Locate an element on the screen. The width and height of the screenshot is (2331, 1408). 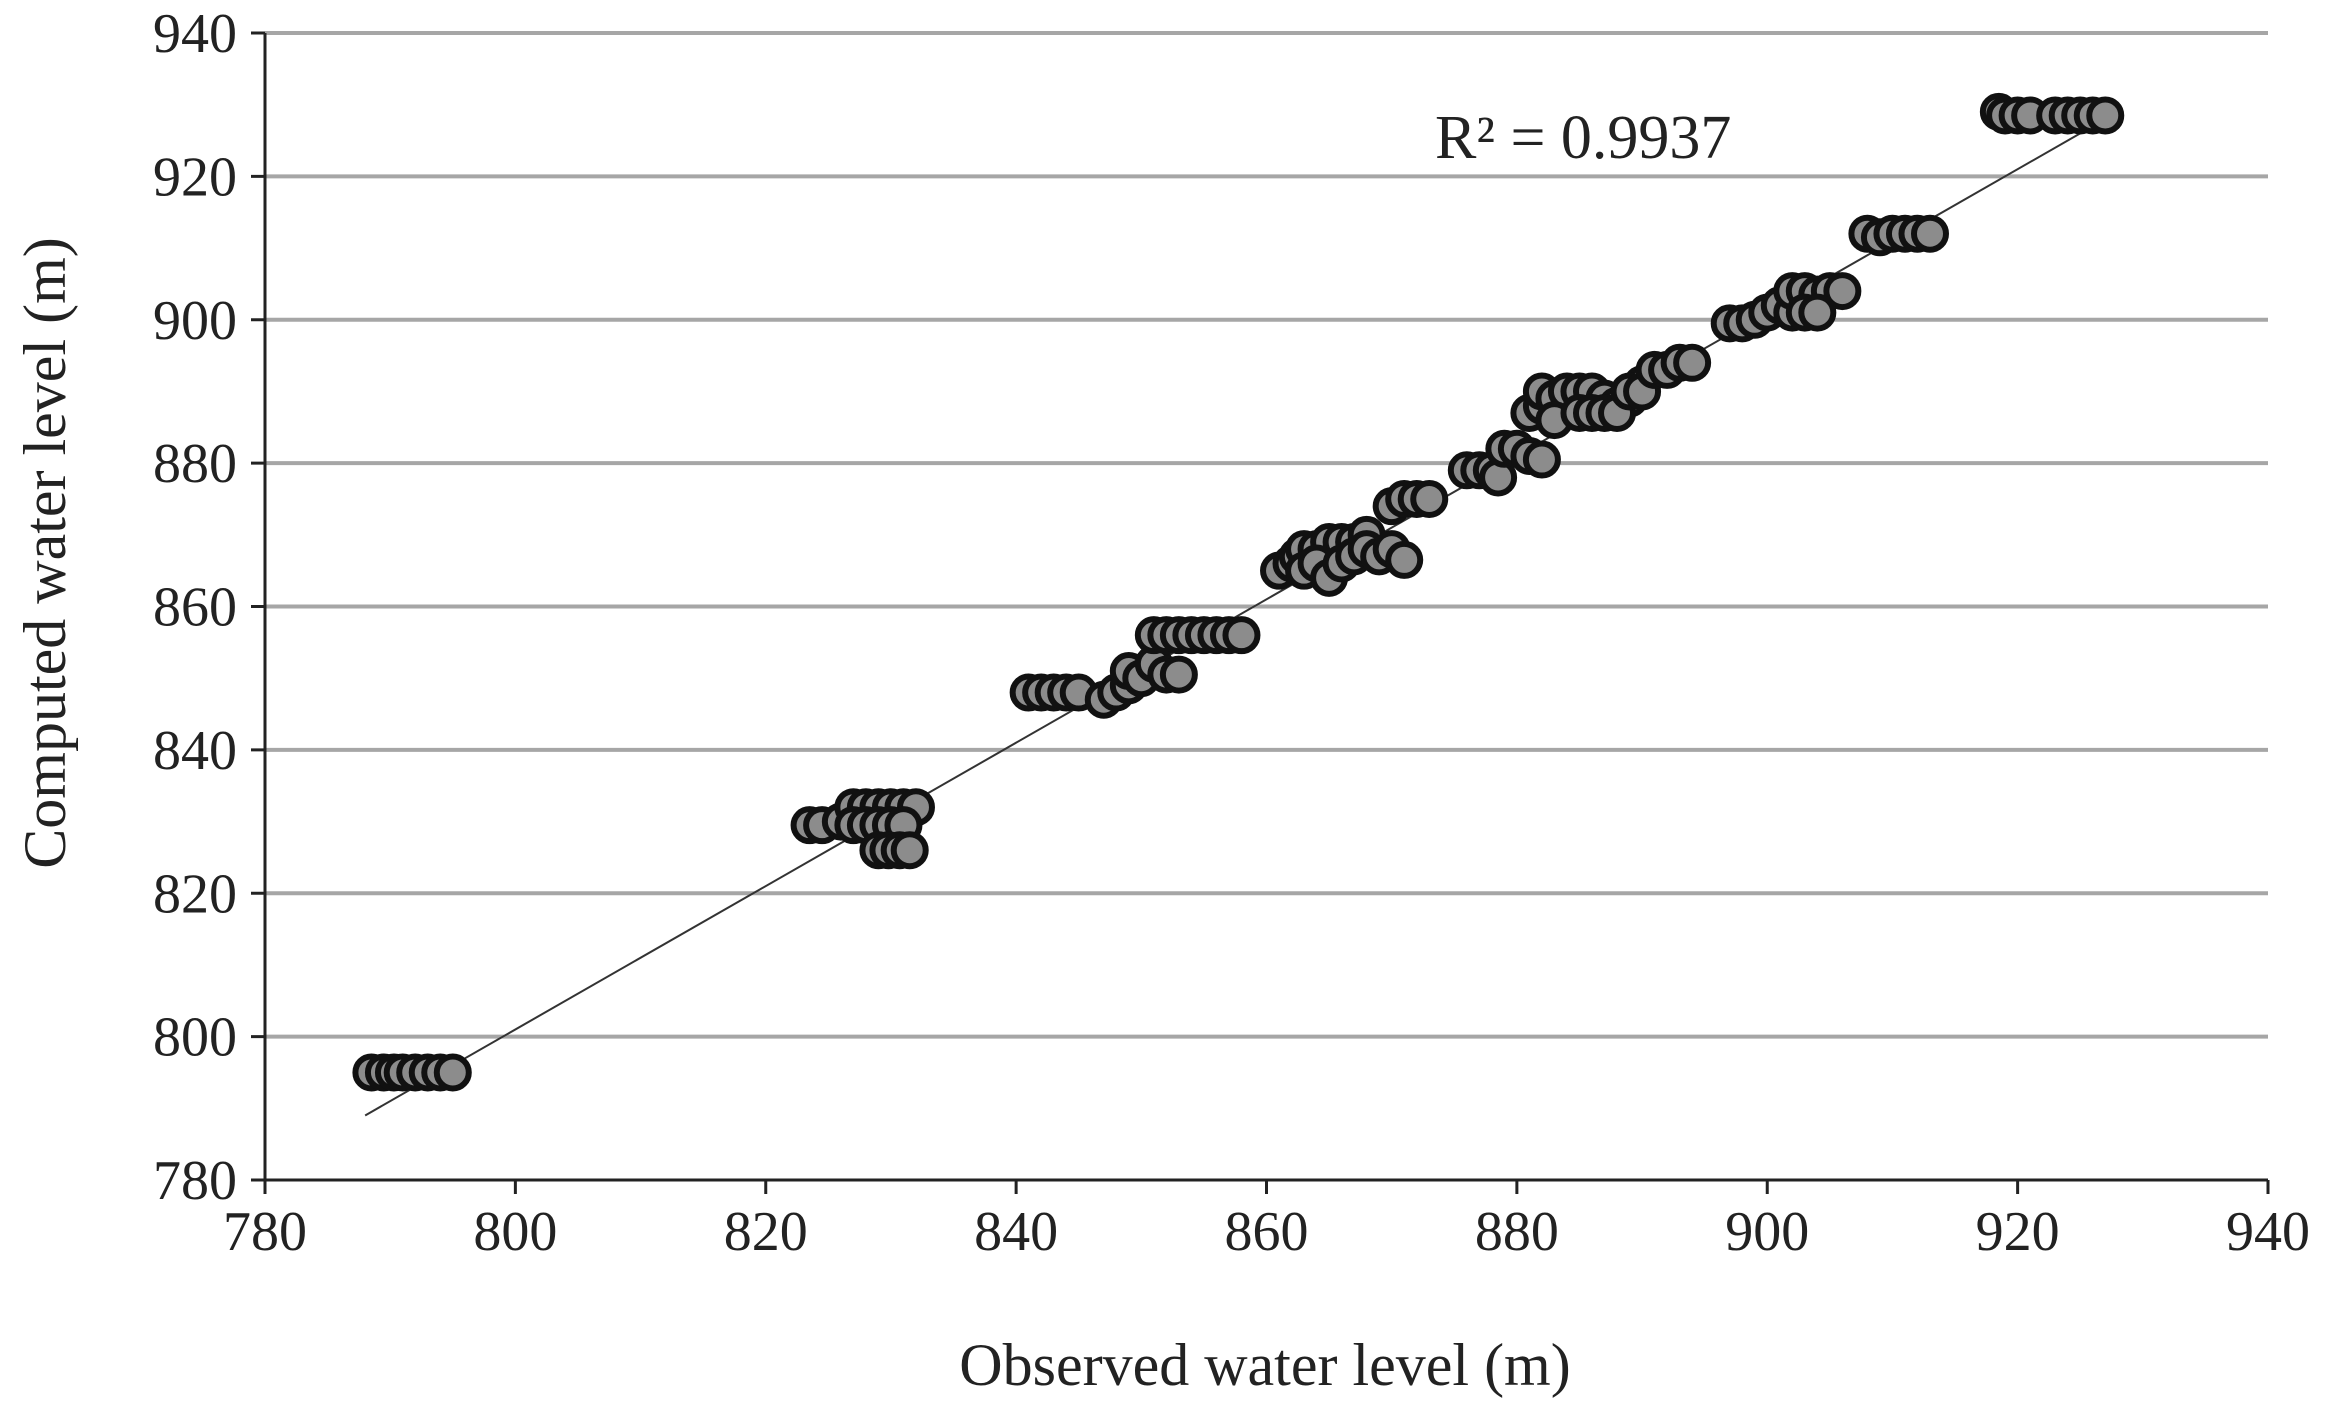
y-tick-label-880: 880 is located at coordinates (195, 464).